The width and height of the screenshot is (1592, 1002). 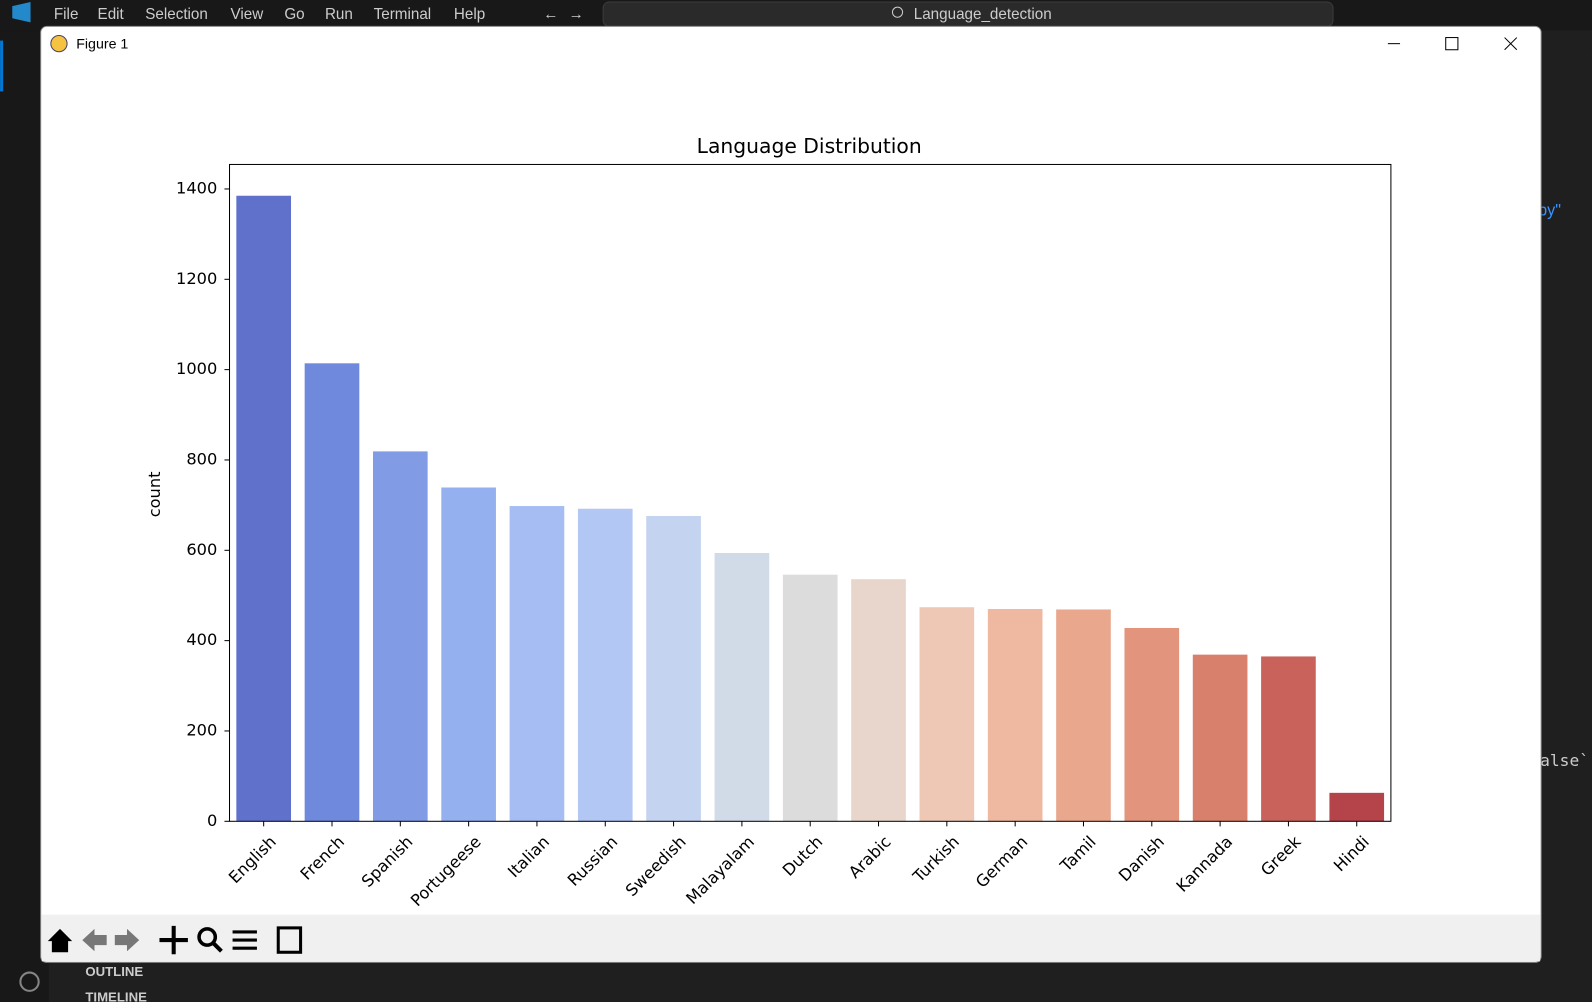 I want to click on y-tick-label: 400, so click(x=201, y=639).